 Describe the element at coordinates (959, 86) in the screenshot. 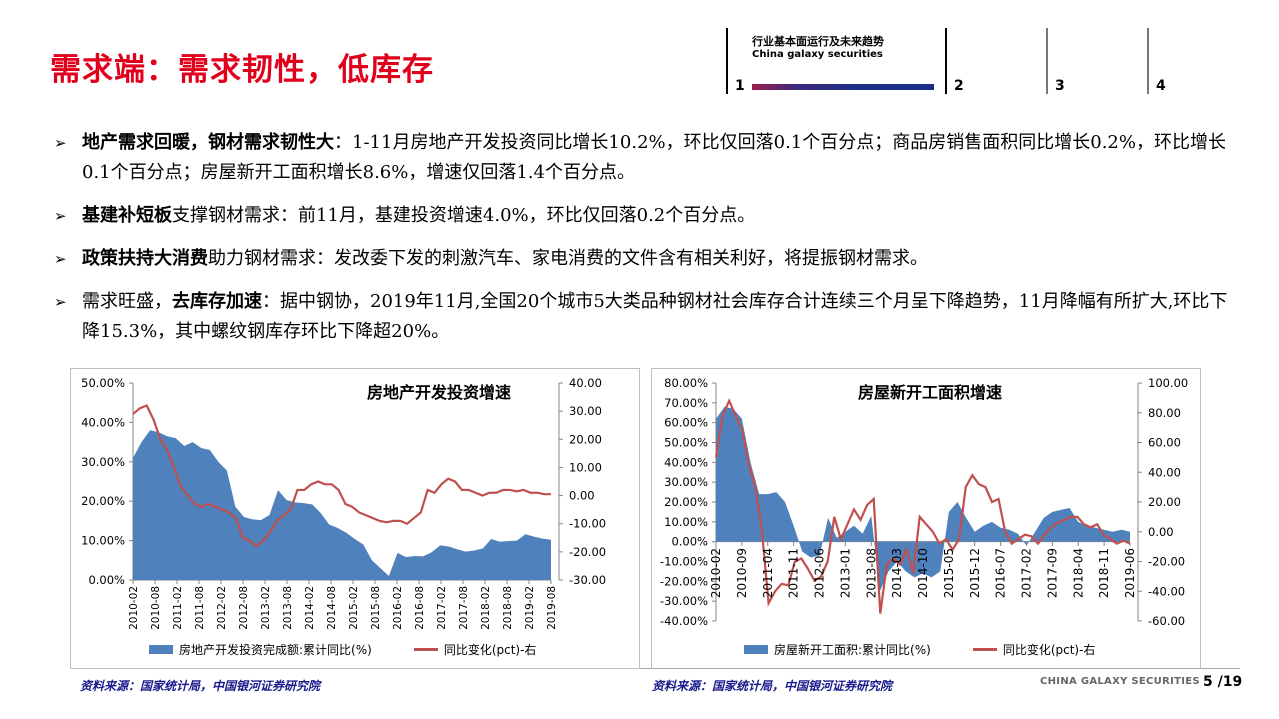

I see `nav-section-number: 2` at that location.